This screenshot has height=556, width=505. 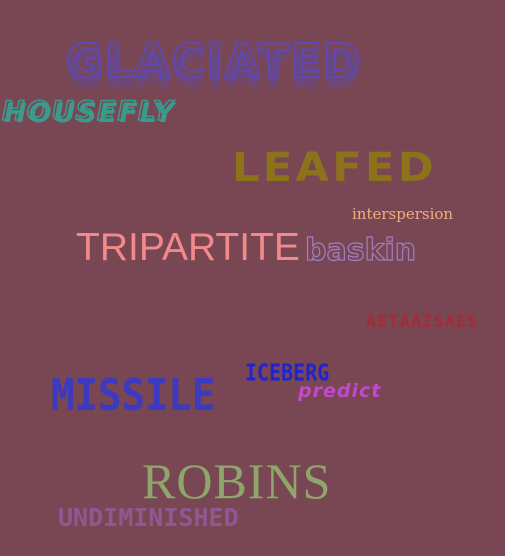 What do you see at coordinates (133, 396) in the screenshot?
I see `word-missile: MISSILE` at bounding box center [133, 396].